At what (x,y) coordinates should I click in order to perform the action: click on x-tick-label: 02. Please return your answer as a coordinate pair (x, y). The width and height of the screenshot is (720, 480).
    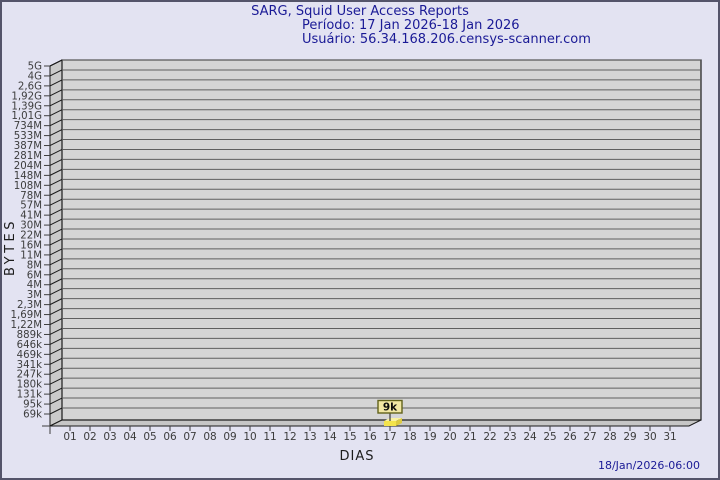
    Looking at the image, I should click on (89, 437).